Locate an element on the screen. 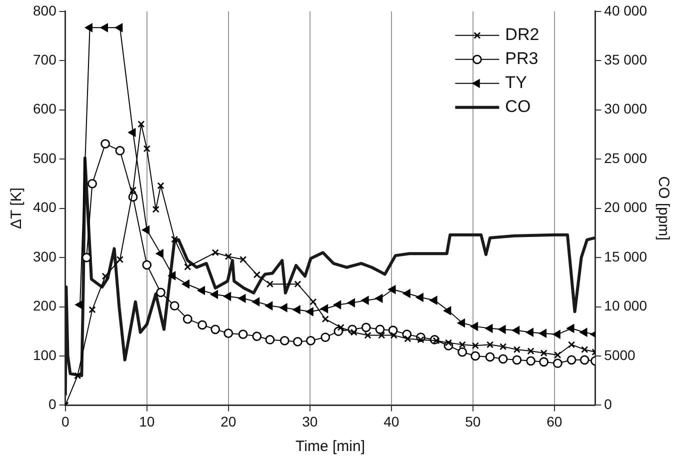 The width and height of the screenshot is (680, 464). x-tick-label: 30 is located at coordinates (310, 421).